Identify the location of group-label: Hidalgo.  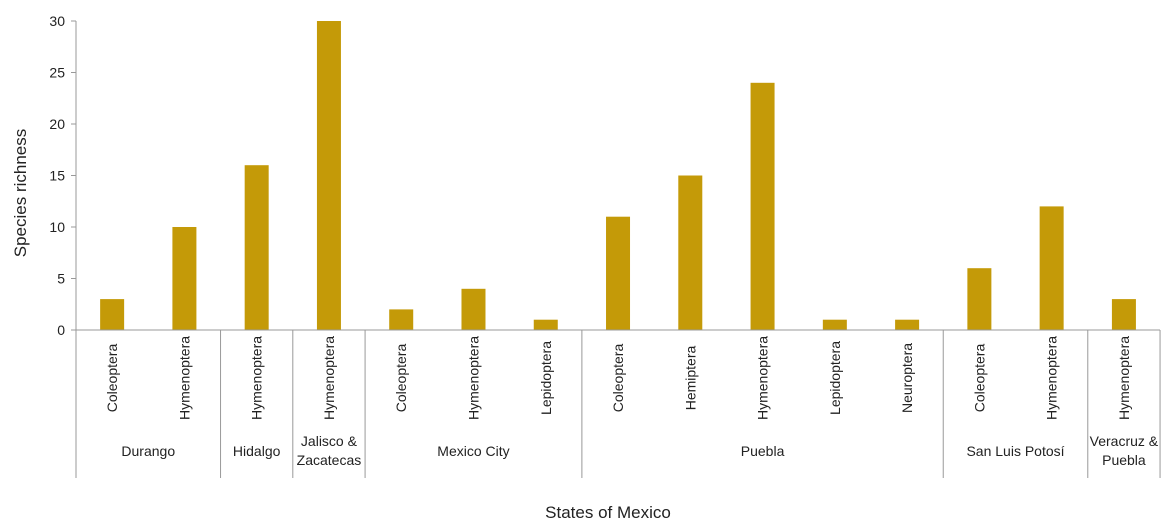
(257, 451).